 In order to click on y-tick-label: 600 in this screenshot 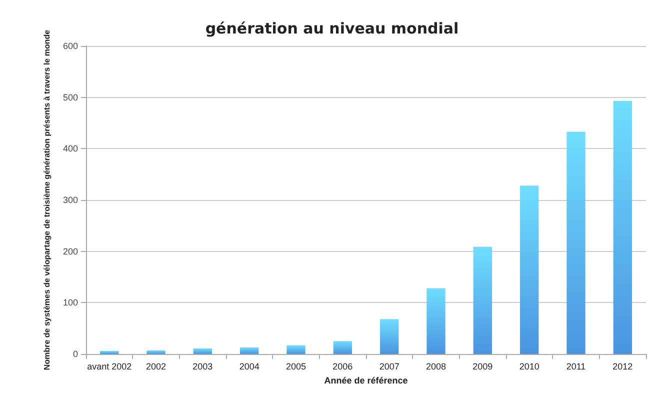, I will do `click(70, 46)`.